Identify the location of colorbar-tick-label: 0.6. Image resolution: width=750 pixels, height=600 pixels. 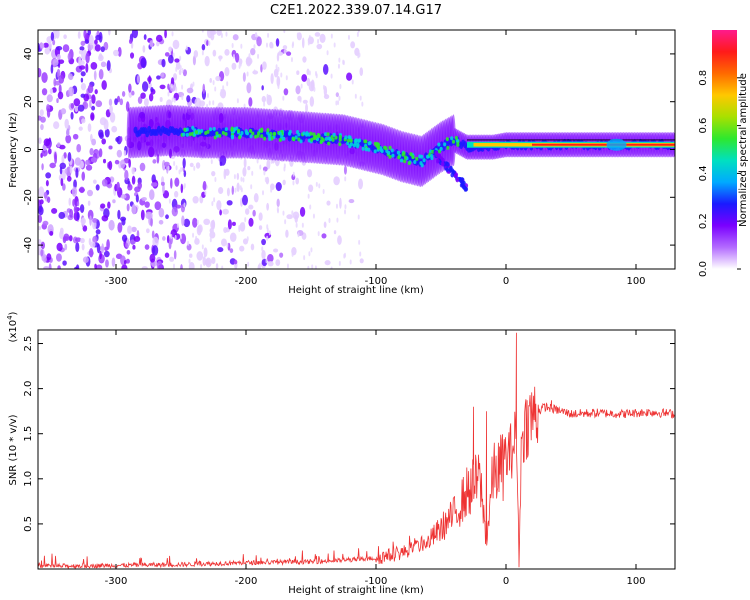
(703, 126).